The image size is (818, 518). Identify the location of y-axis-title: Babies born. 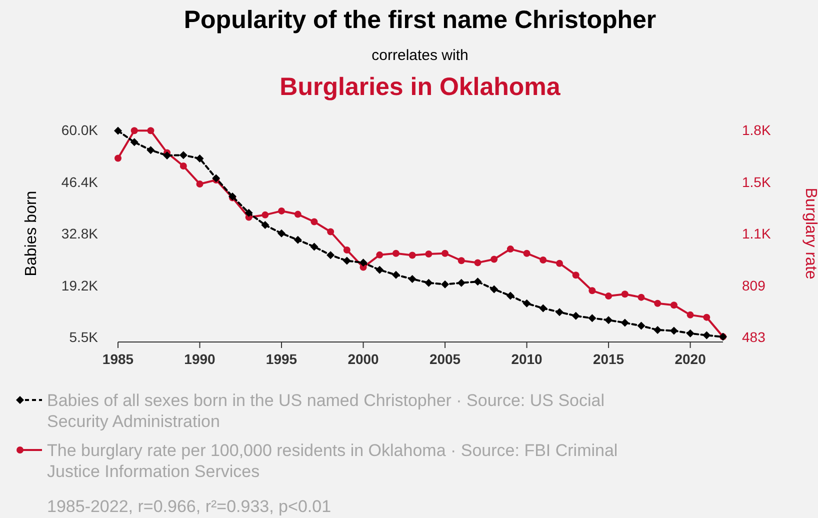
(31, 233).